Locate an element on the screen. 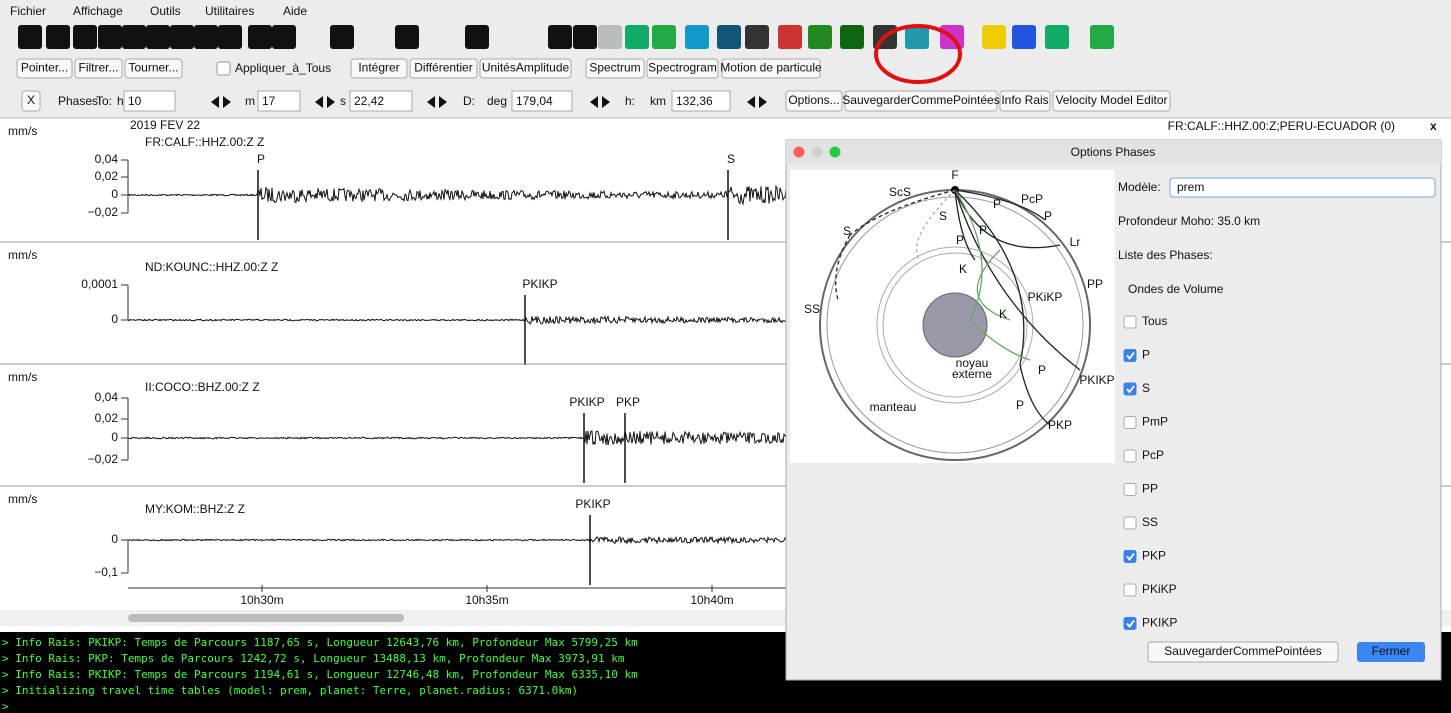 The width and height of the screenshot is (1451, 713). scrollbar-thumb is located at coordinates (266, 618).